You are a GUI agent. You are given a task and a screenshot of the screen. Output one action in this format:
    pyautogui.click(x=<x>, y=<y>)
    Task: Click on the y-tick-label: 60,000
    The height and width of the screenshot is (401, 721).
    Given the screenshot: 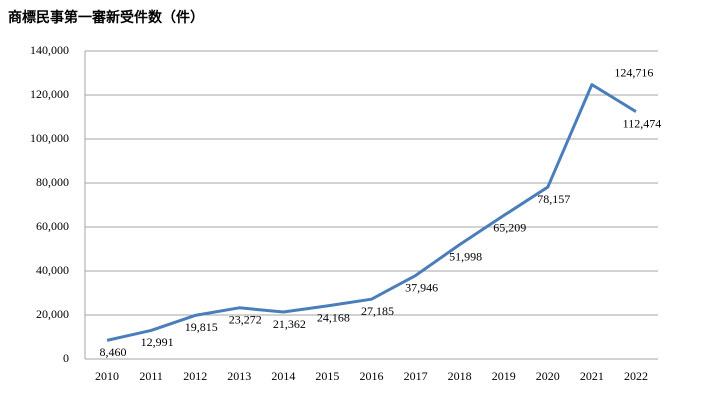 What is the action you would take?
    pyautogui.click(x=52, y=226)
    